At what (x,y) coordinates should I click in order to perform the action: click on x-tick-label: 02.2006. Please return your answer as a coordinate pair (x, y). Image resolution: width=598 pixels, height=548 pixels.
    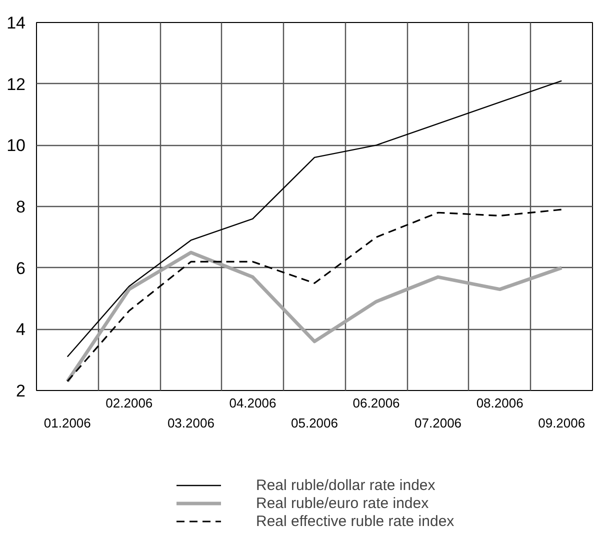
    Looking at the image, I should click on (129, 403).